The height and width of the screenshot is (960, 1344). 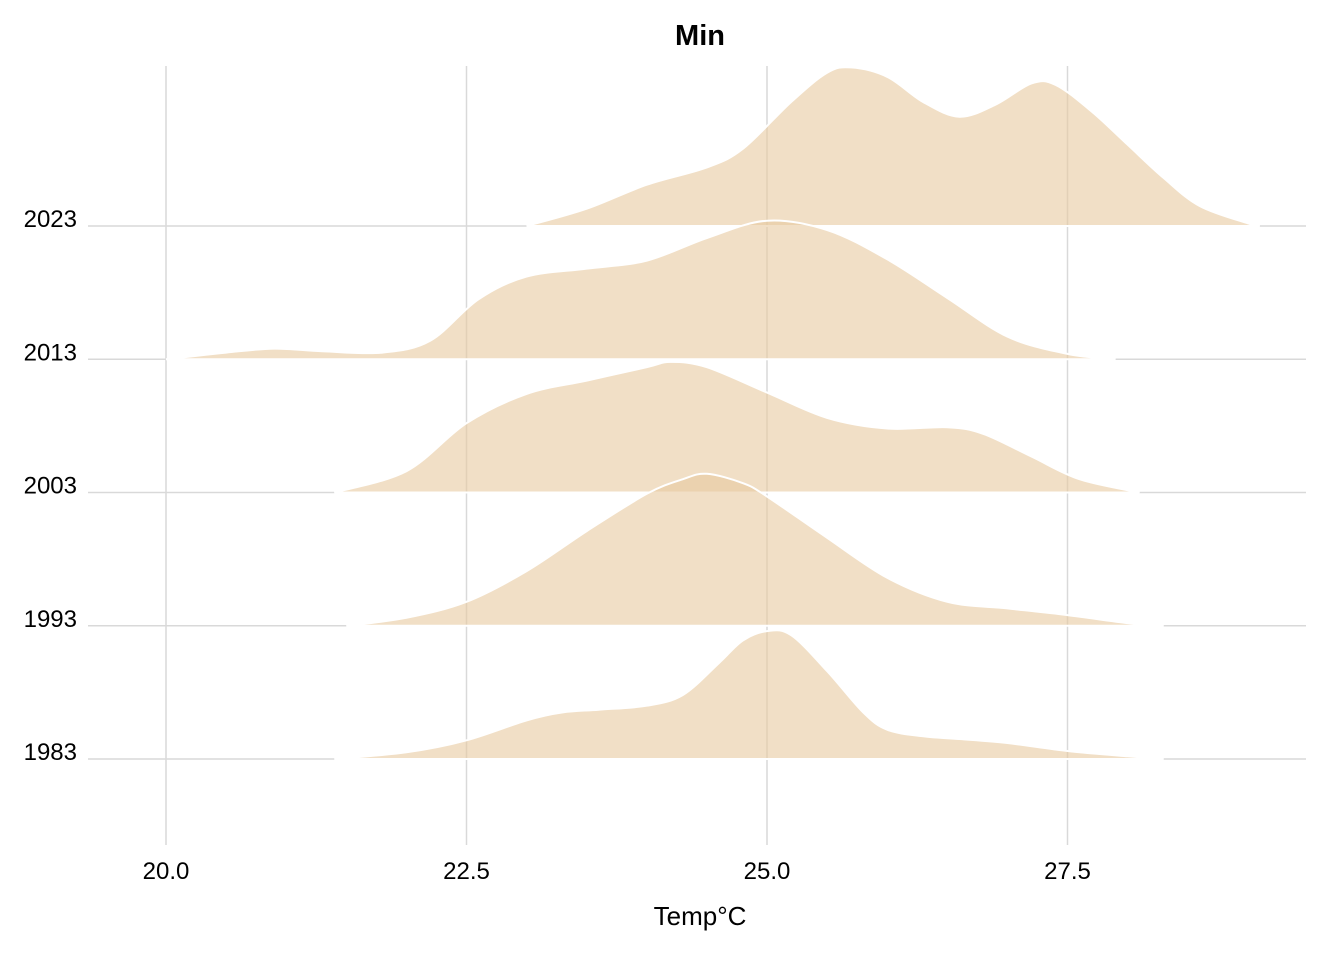 I want to click on ridge-1983, so click(x=749, y=694).